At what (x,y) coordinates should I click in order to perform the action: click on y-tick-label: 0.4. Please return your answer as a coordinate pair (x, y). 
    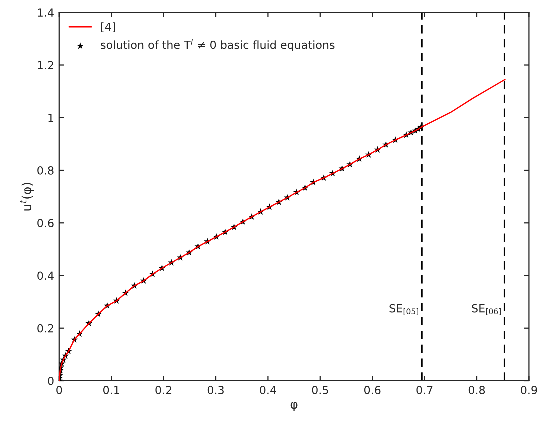
    Looking at the image, I should click on (46, 276).